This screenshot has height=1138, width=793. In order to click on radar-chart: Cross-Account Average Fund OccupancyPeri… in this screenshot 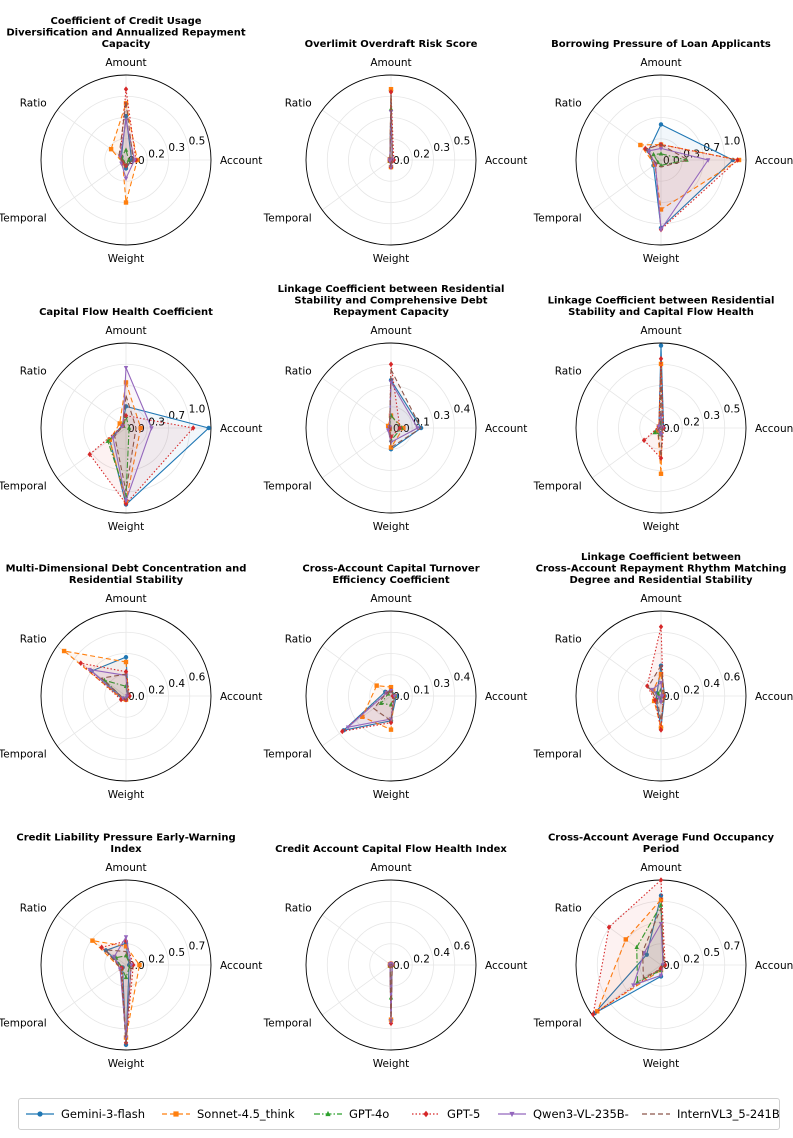, I will do `click(663, 952)`.